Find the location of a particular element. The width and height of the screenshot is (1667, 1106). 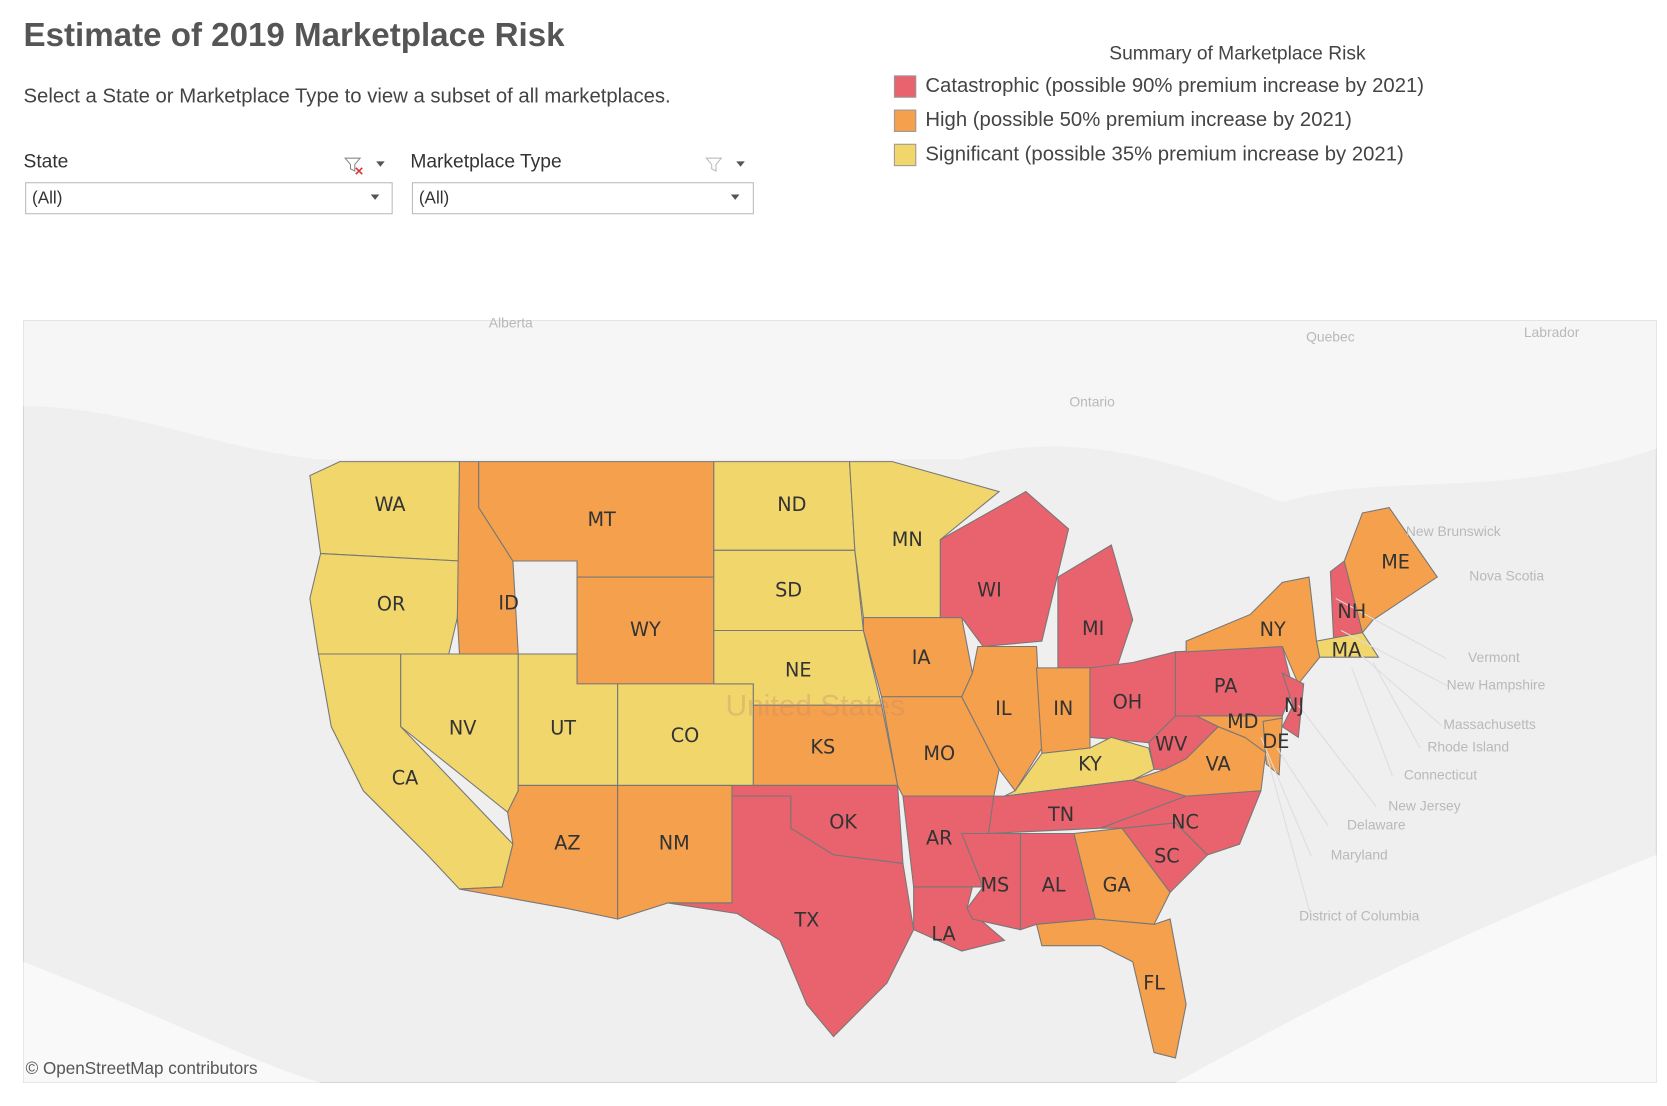

place-label: United States is located at coordinates (816, 705).